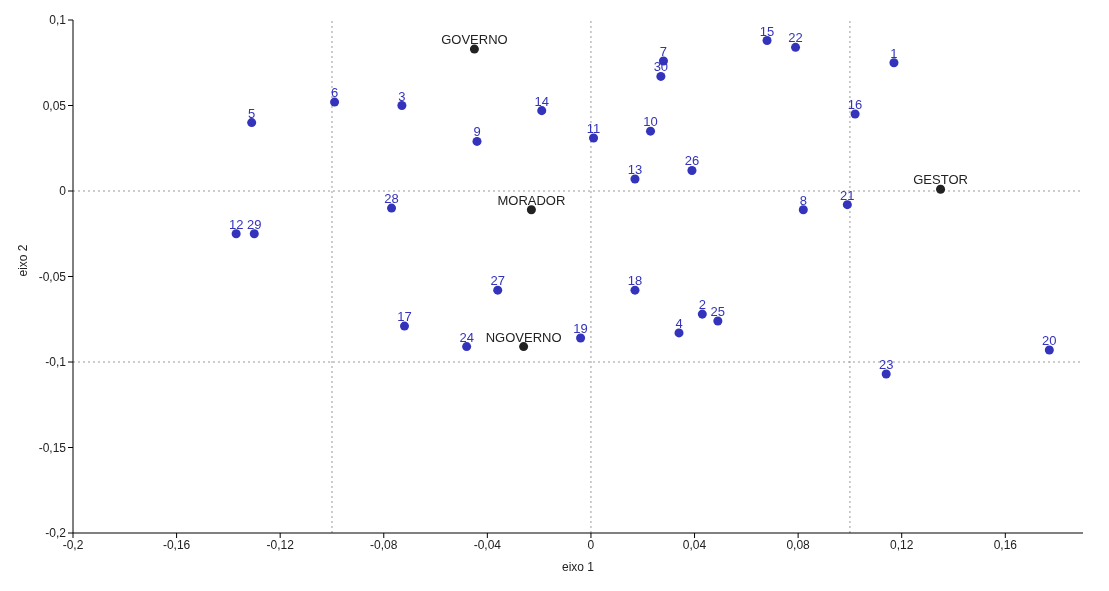 The height and width of the screenshot is (591, 1109). Describe the element at coordinates (591, 544) in the screenshot. I see `x-tick-label: 0` at that location.